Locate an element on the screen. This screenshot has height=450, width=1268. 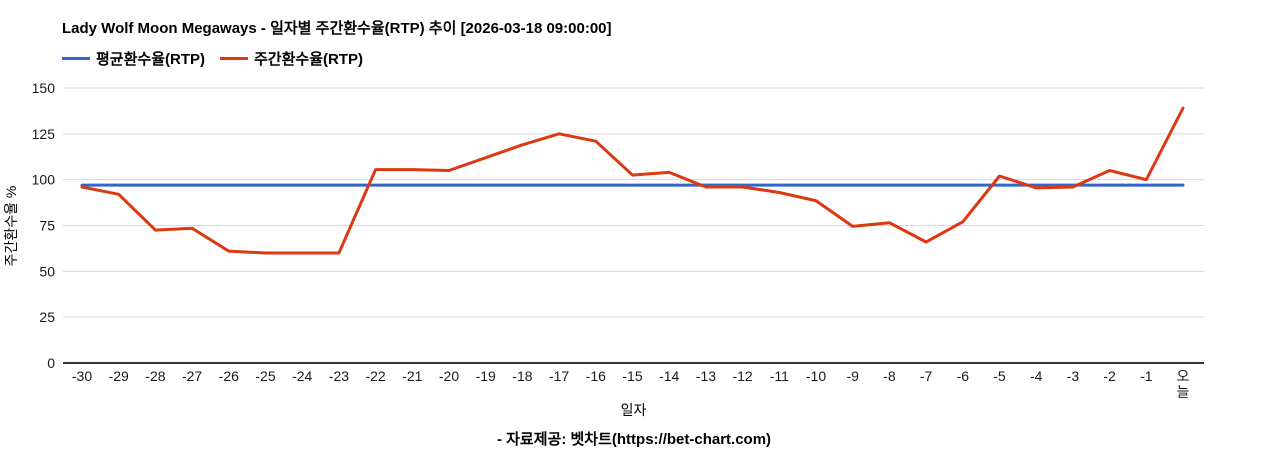
x-tick-label: -5 is located at coordinates (999, 376).